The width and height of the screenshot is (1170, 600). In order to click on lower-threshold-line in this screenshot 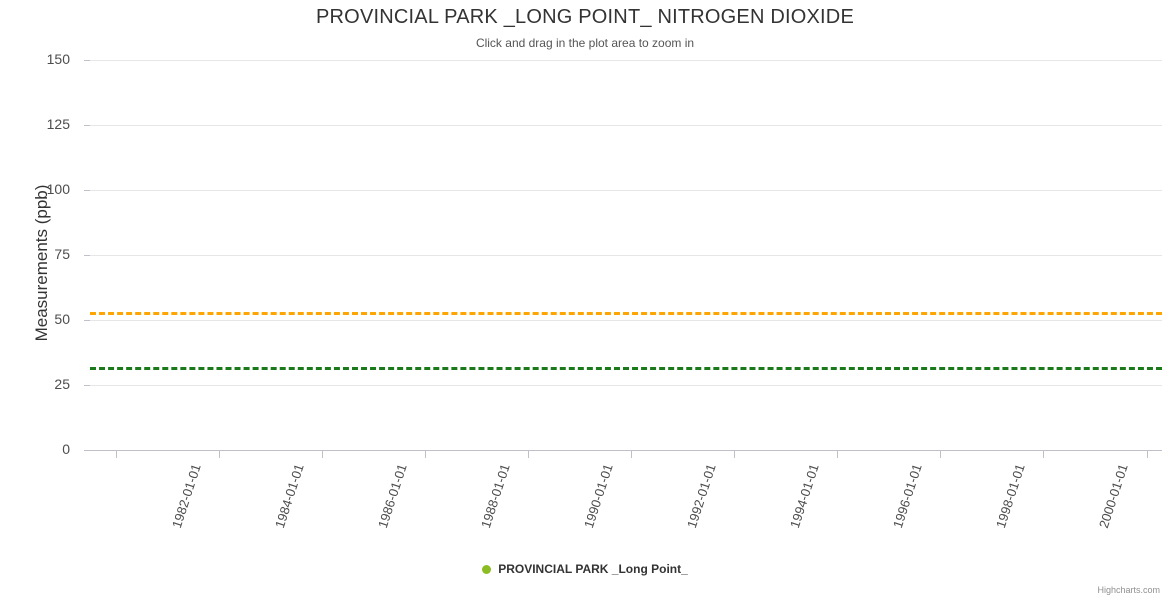, I will do `click(626, 368)`.